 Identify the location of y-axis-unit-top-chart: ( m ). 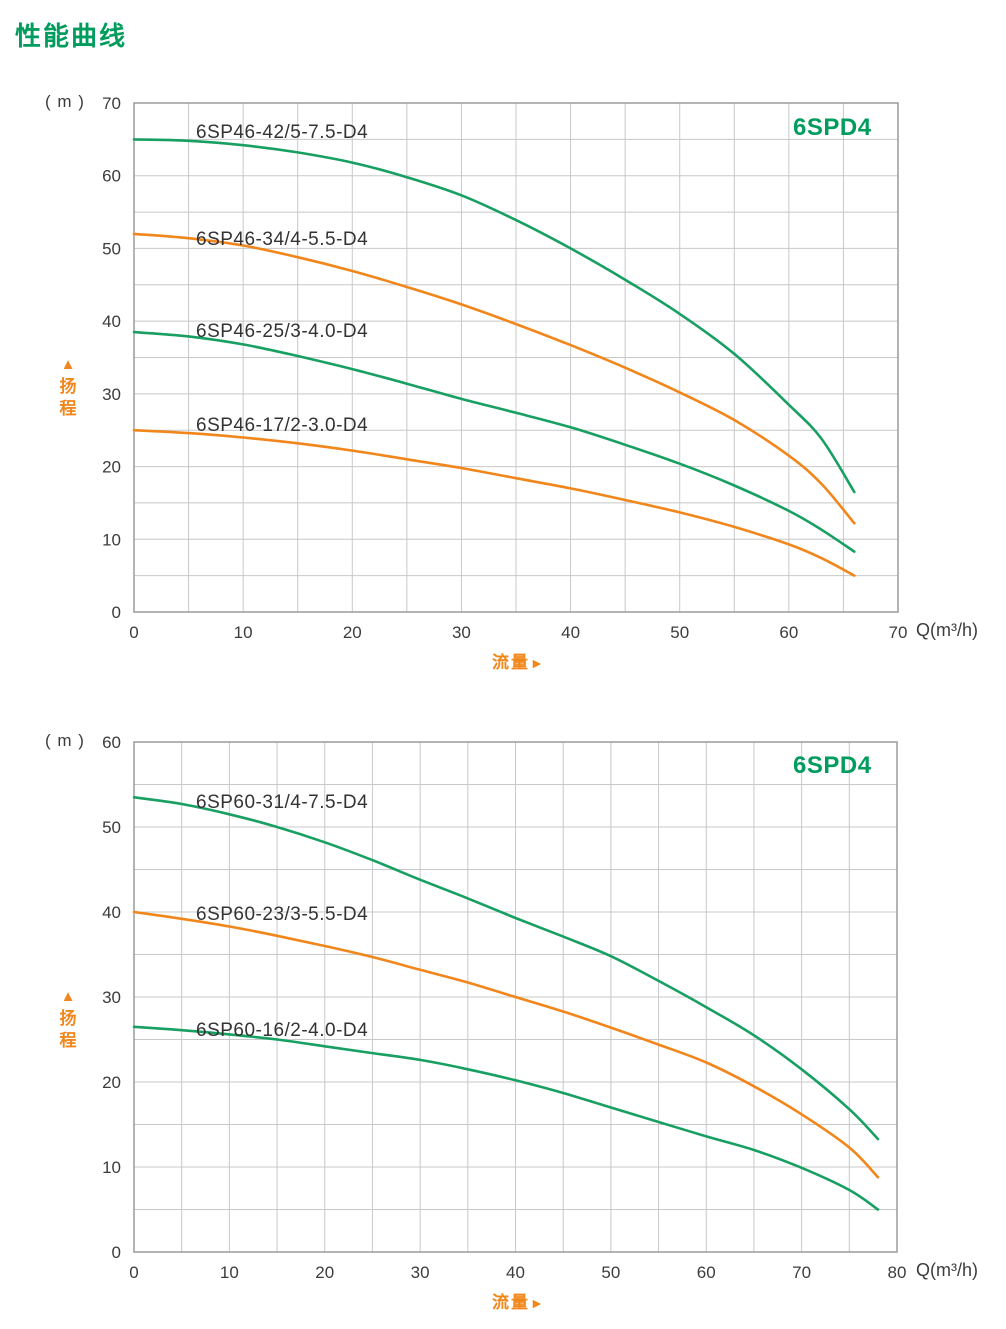
(65, 101).